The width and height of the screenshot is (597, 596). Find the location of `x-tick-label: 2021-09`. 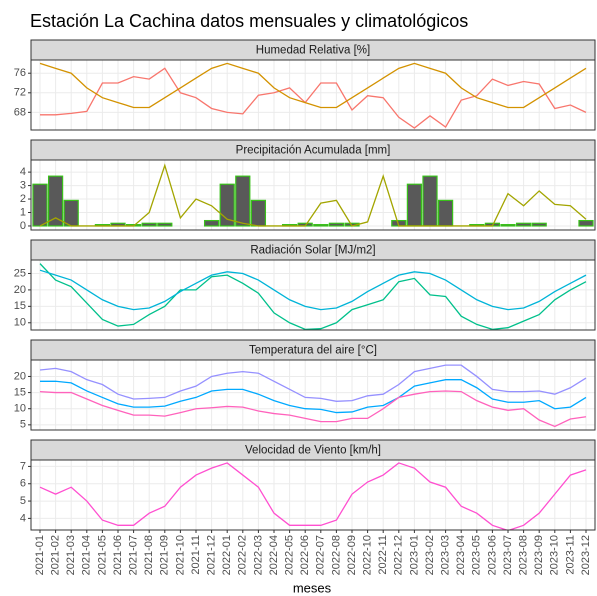

x-tick-label: 2021-09 is located at coordinates (165, 555).